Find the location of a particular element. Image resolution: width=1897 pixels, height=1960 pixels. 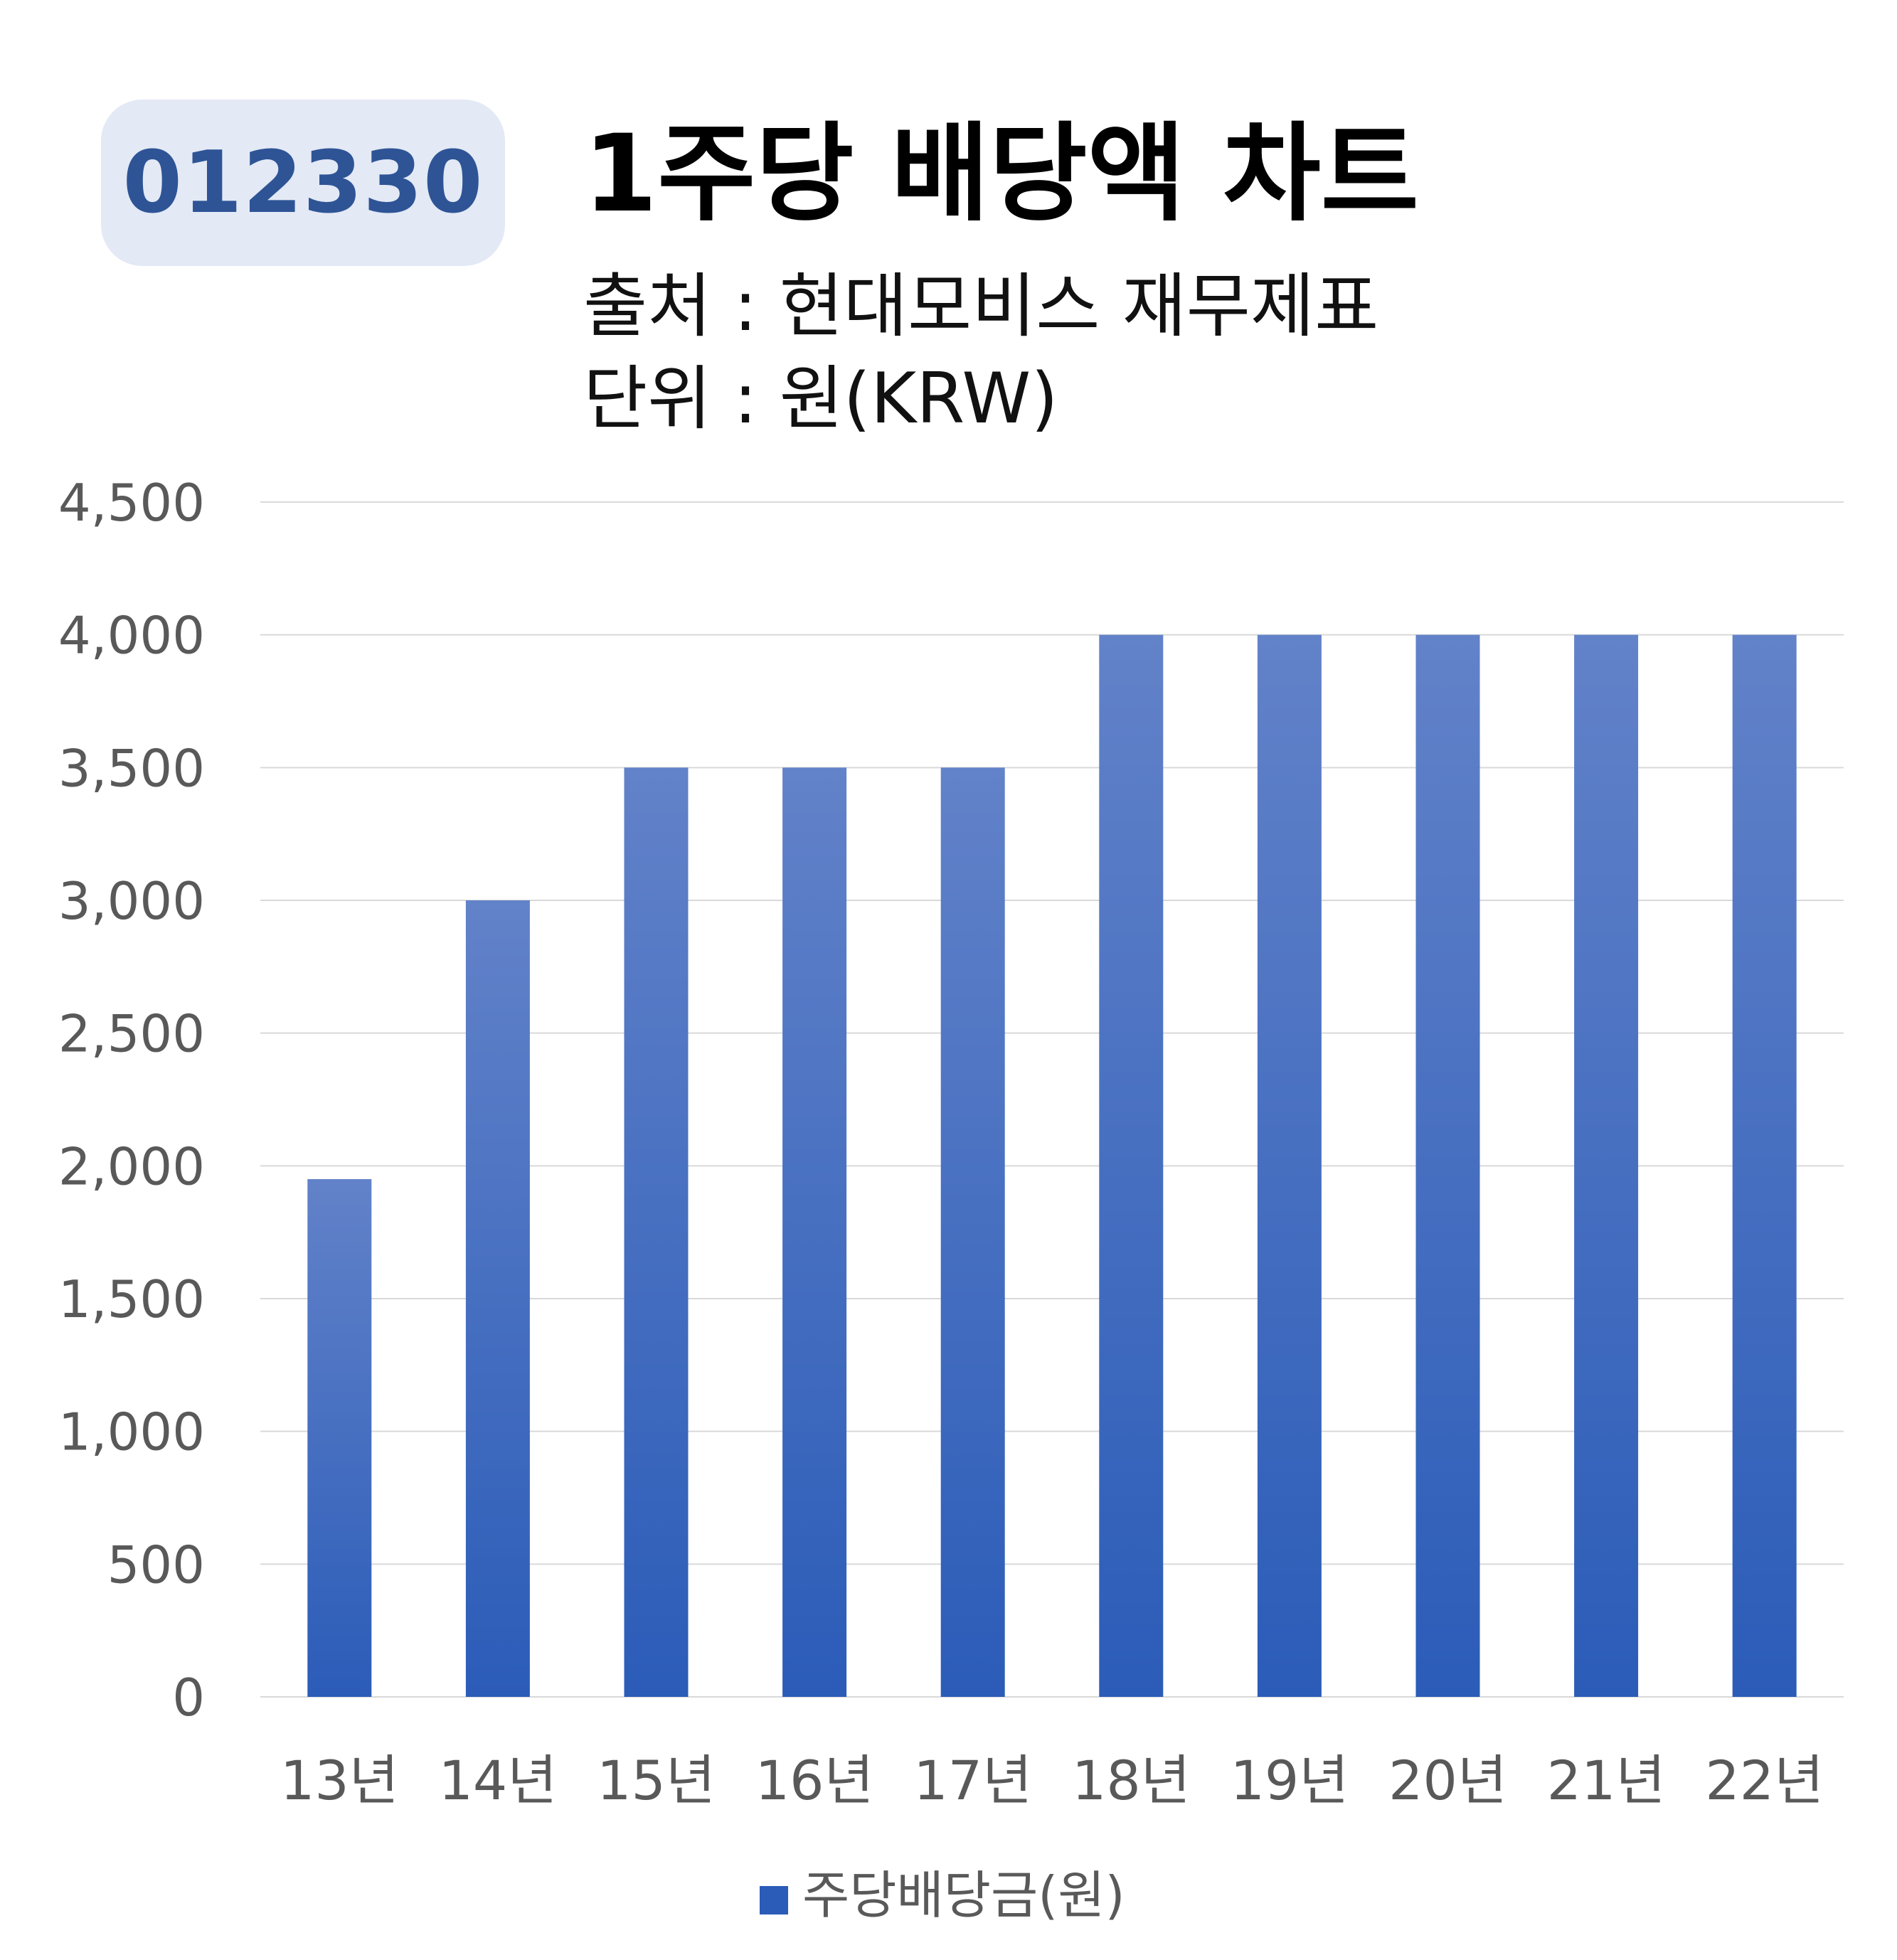

y-tick-label: 2,000 is located at coordinates (132, 1166).